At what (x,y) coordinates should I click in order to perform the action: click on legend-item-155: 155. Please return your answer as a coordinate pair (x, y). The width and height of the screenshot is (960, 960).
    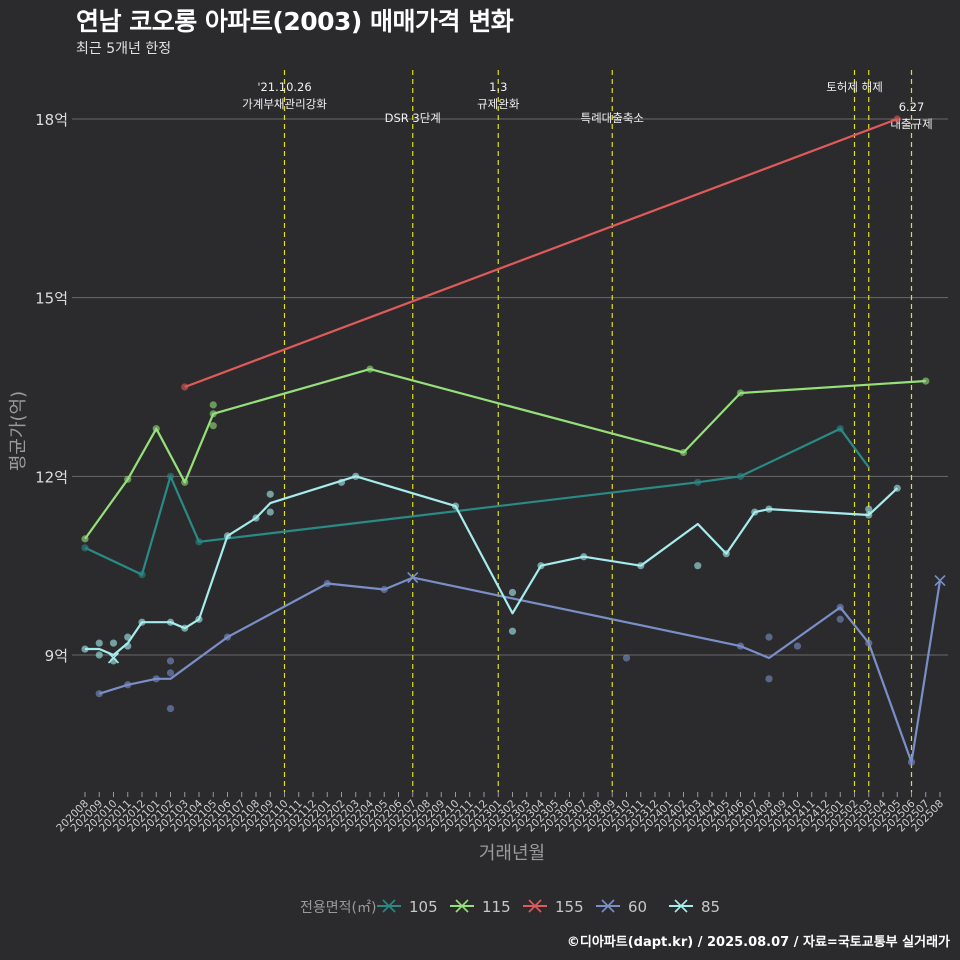
    Looking at the image, I should click on (553, 907).